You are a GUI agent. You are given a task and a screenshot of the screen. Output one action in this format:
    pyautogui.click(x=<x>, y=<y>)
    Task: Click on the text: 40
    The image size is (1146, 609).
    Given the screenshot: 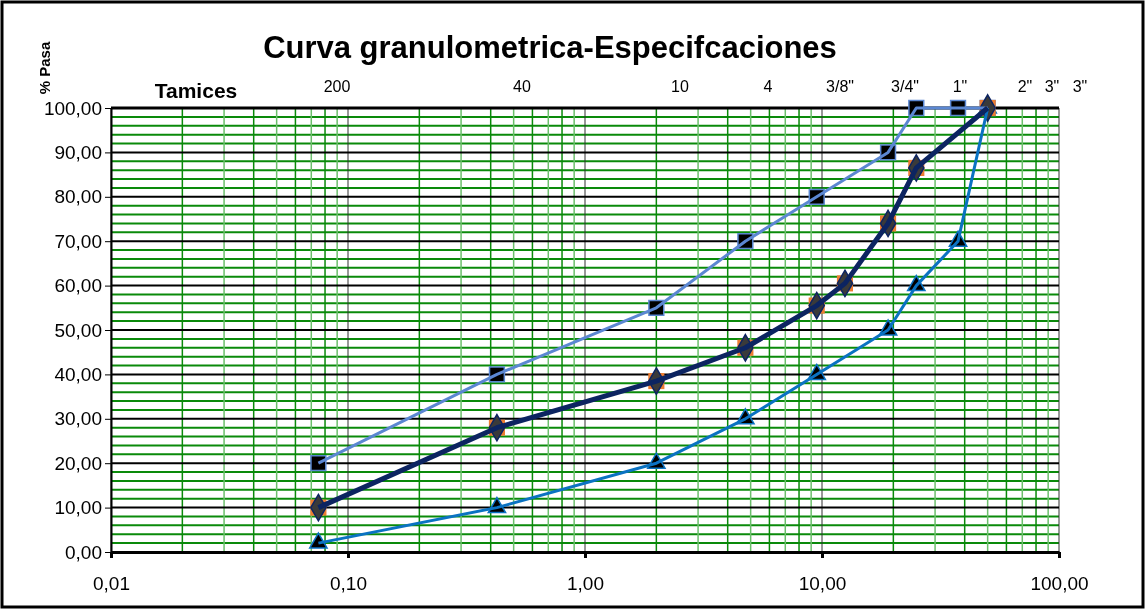 What is the action you would take?
    pyautogui.click(x=522, y=86)
    